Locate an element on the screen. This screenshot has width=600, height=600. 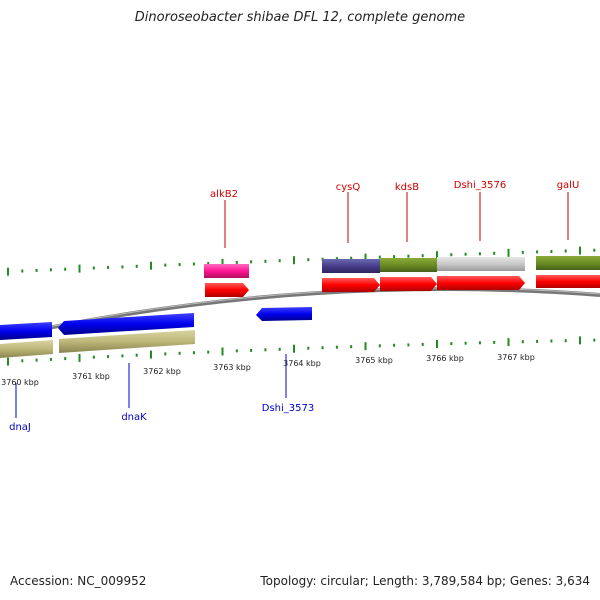
tick-label-3762: 3762 kbp is located at coordinates (162, 371).